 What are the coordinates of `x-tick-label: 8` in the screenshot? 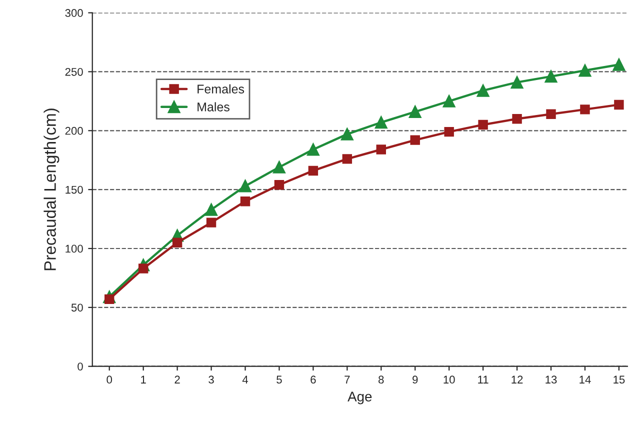 It's located at (381, 380).